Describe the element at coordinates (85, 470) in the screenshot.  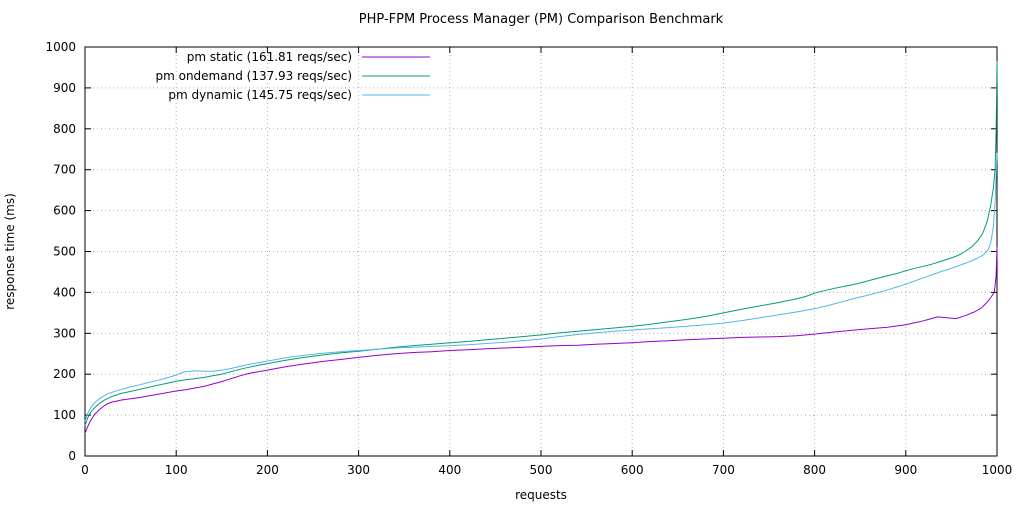
I see `x-tick-label: 0` at that location.